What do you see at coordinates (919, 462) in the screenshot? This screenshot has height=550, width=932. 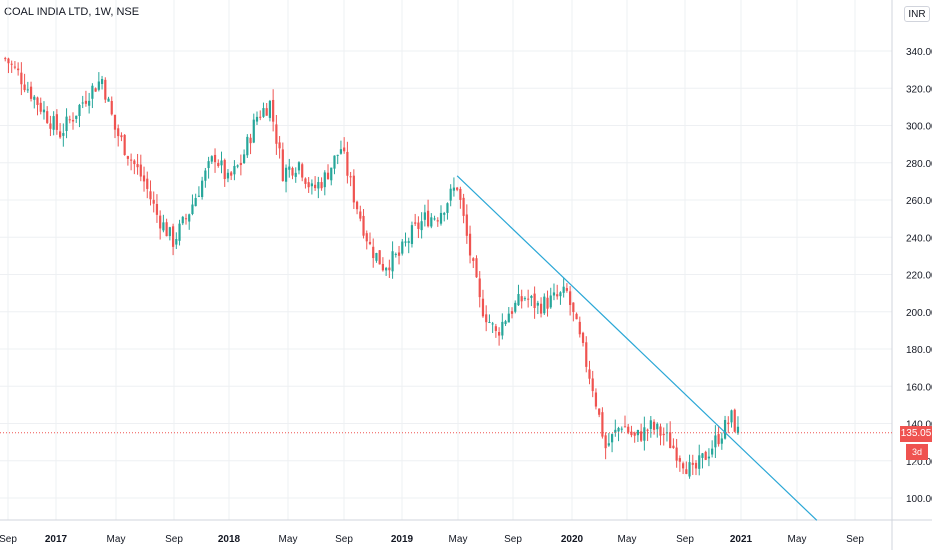 I see `y-tick-label: 120.00` at bounding box center [919, 462].